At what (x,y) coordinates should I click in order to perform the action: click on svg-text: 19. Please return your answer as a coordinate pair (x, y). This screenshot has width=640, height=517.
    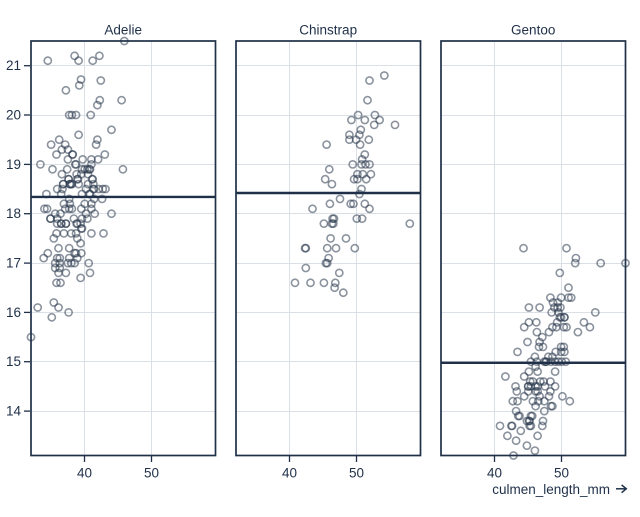
    Looking at the image, I should click on (13, 164).